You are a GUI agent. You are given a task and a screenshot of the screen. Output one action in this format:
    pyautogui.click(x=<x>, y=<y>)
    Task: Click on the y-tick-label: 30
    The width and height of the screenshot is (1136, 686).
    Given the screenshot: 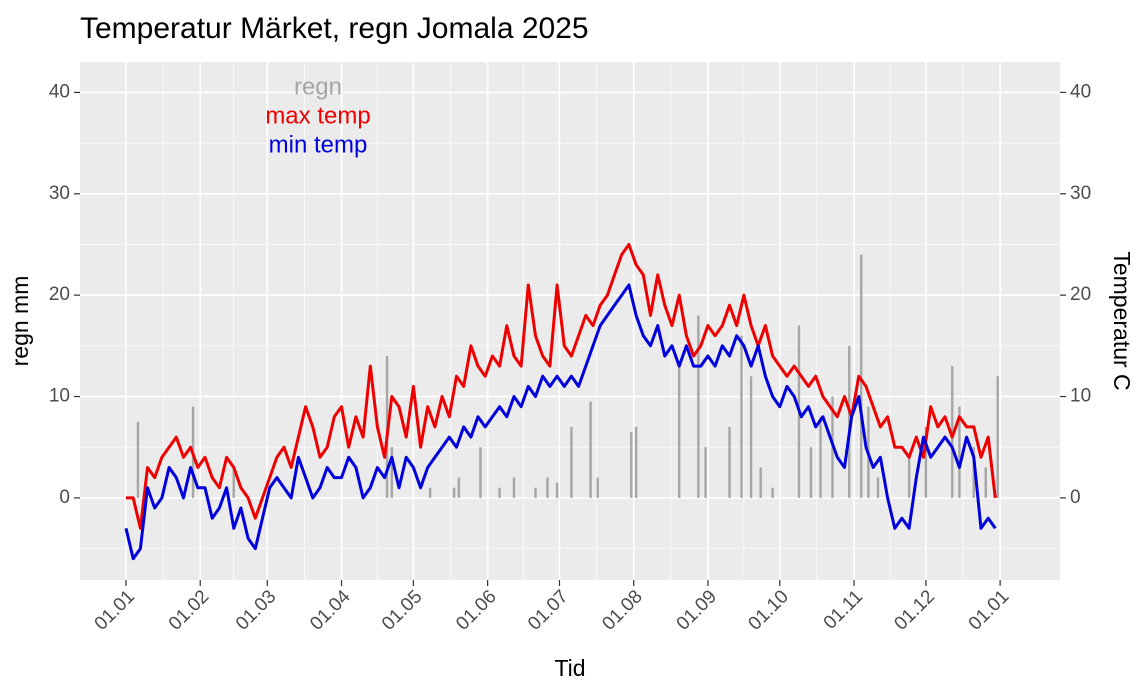 What is the action you would take?
    pyautogui.click(x=59, y=193)
    